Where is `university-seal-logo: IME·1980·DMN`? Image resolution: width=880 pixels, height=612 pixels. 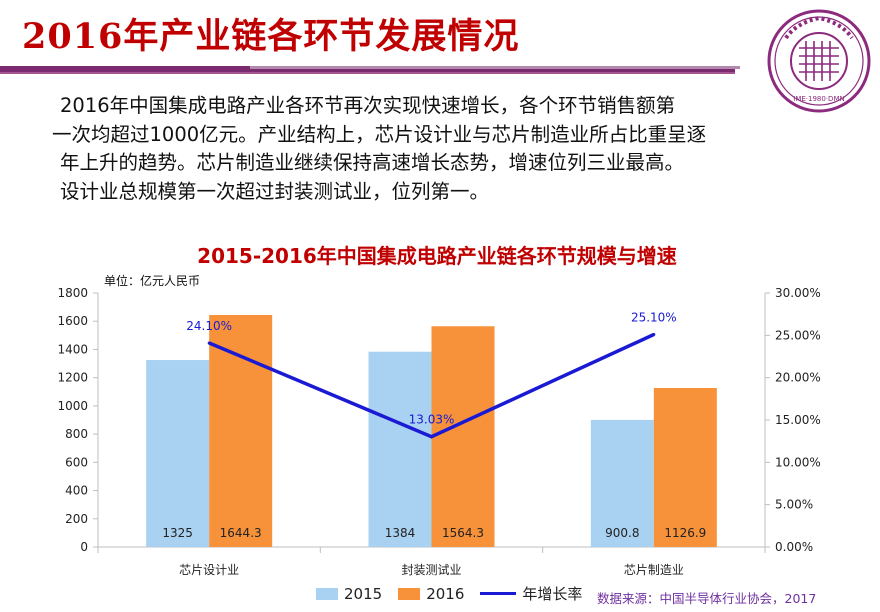
university-seal-logo: IME·1980·DMN is located at coordinates (819, 61).